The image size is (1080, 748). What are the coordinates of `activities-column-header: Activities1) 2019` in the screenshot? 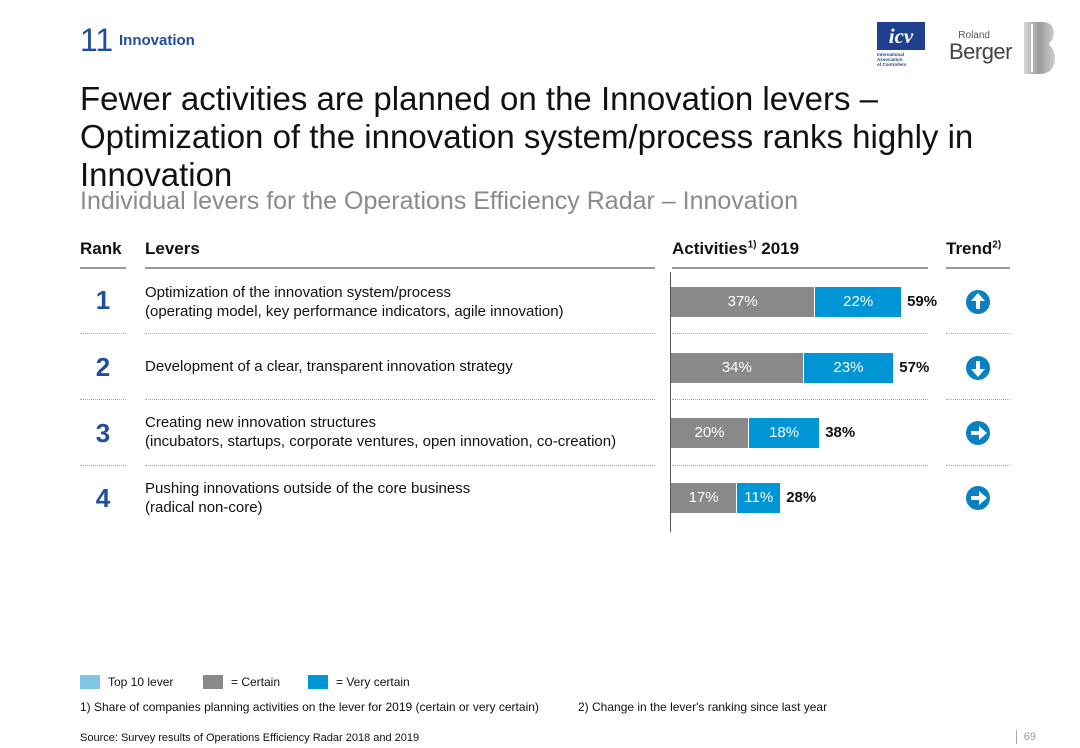 It's located at (736, 248).